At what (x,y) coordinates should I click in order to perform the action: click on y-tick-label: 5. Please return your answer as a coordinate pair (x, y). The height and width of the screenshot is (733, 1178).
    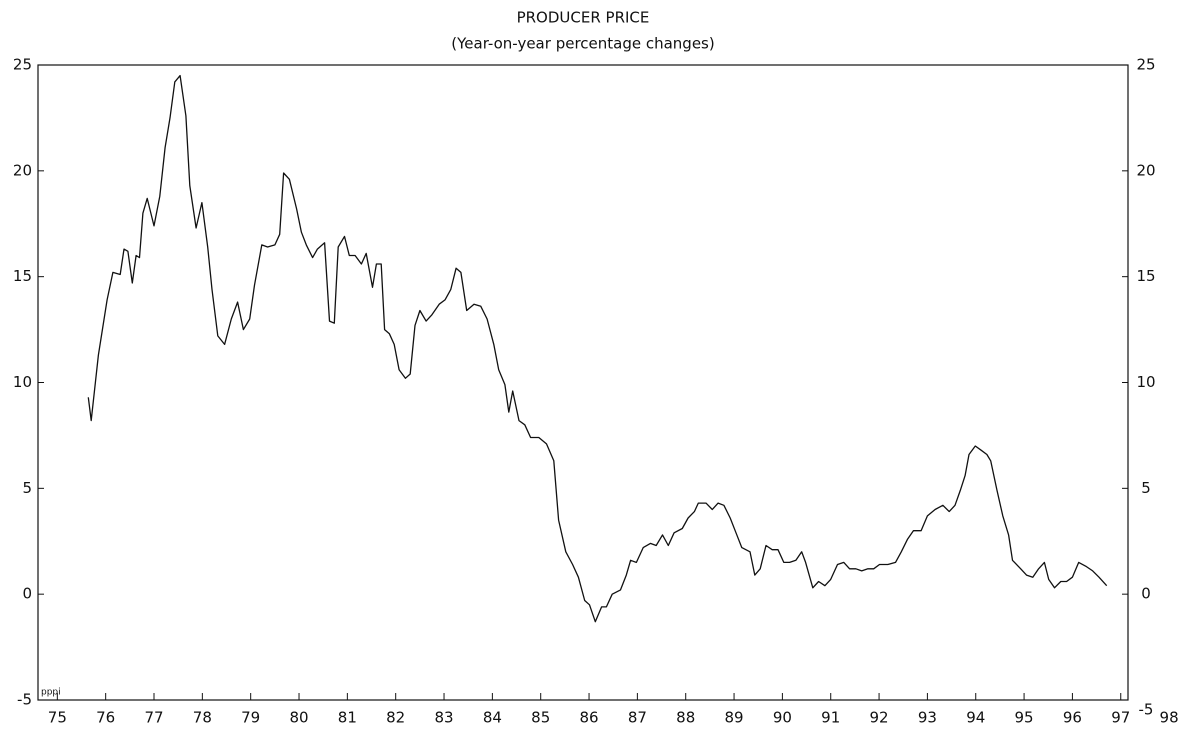
    Looking at the image, I should click on (27, 488).